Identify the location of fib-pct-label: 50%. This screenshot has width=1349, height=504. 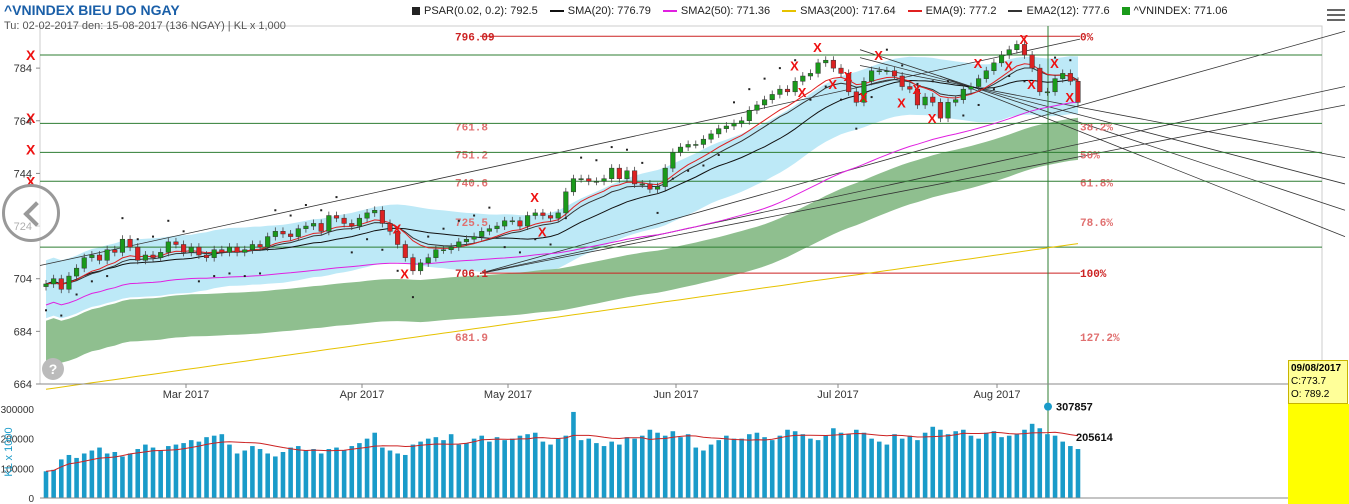
(1090, 156).